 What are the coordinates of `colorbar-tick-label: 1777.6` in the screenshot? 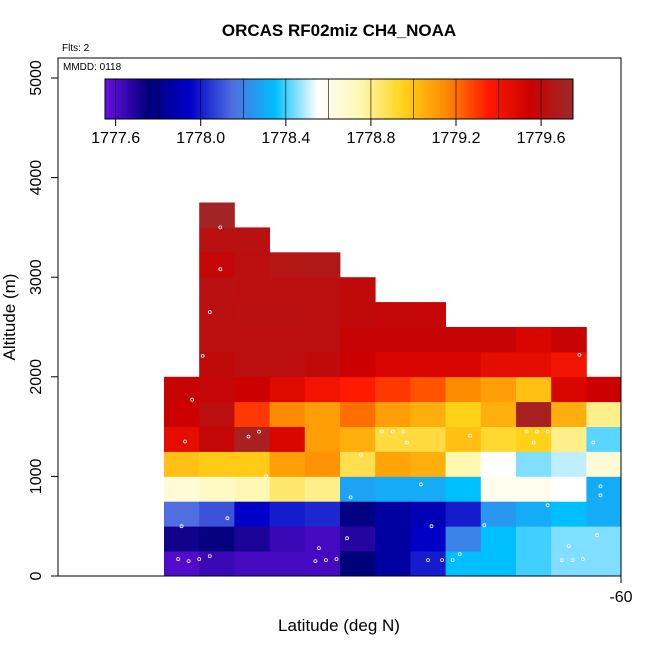 It's located at (115, 138).